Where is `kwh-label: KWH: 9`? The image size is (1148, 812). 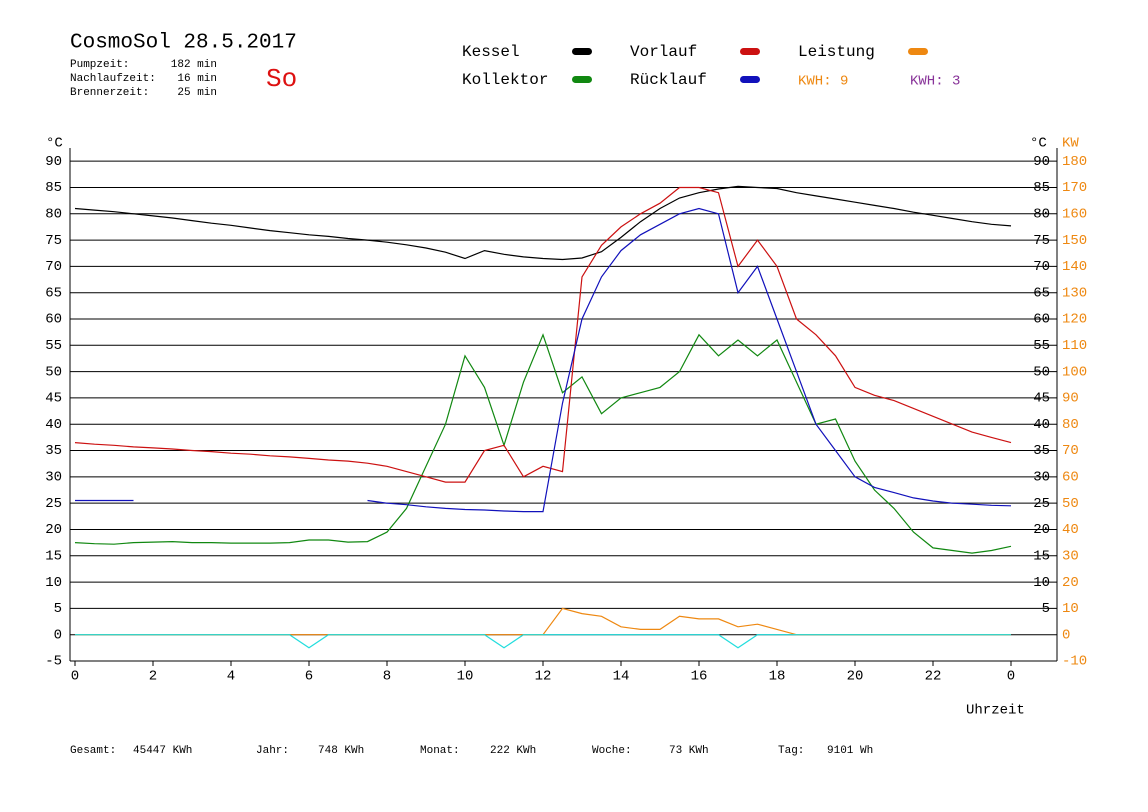 kwh-label: KWH: 9 is located at coordinates (823, 82).